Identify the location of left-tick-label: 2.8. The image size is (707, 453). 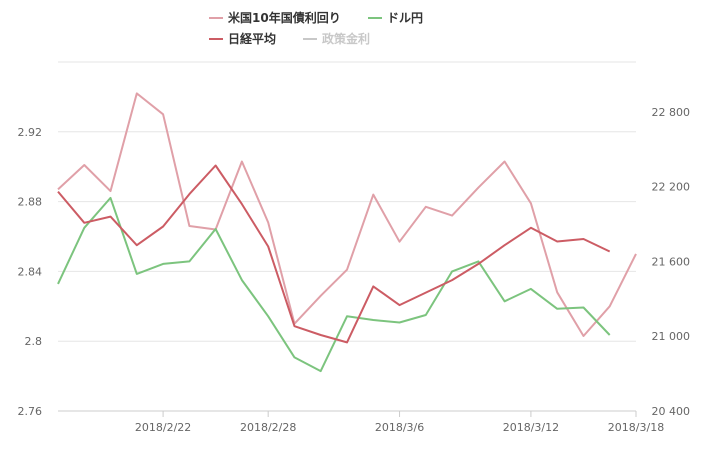
(34, 341).